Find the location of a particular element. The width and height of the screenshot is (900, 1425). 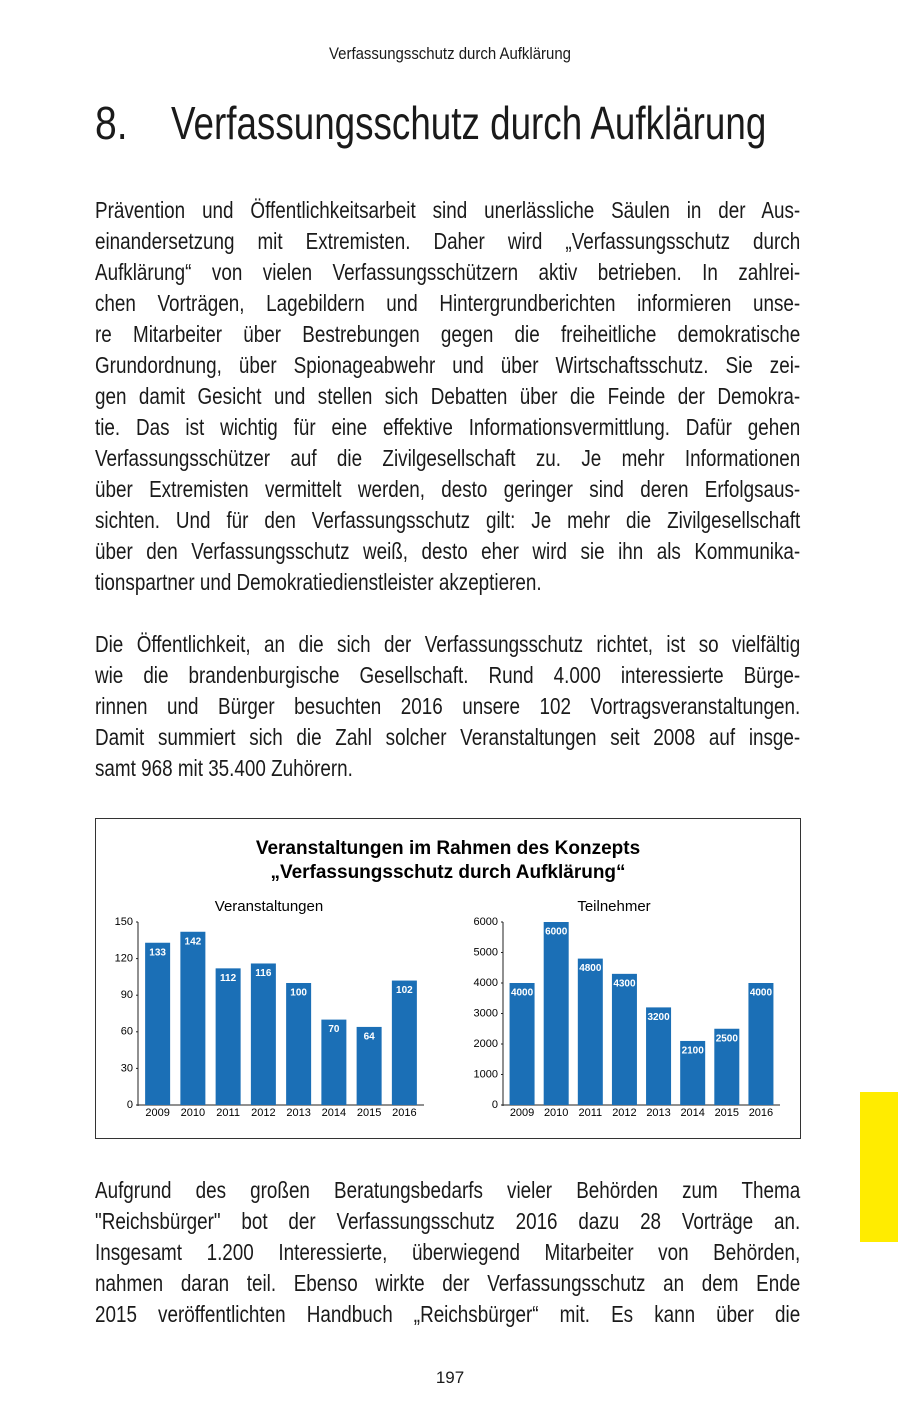

chart-title: Teilnehmer is located at coordinates (613, 906).